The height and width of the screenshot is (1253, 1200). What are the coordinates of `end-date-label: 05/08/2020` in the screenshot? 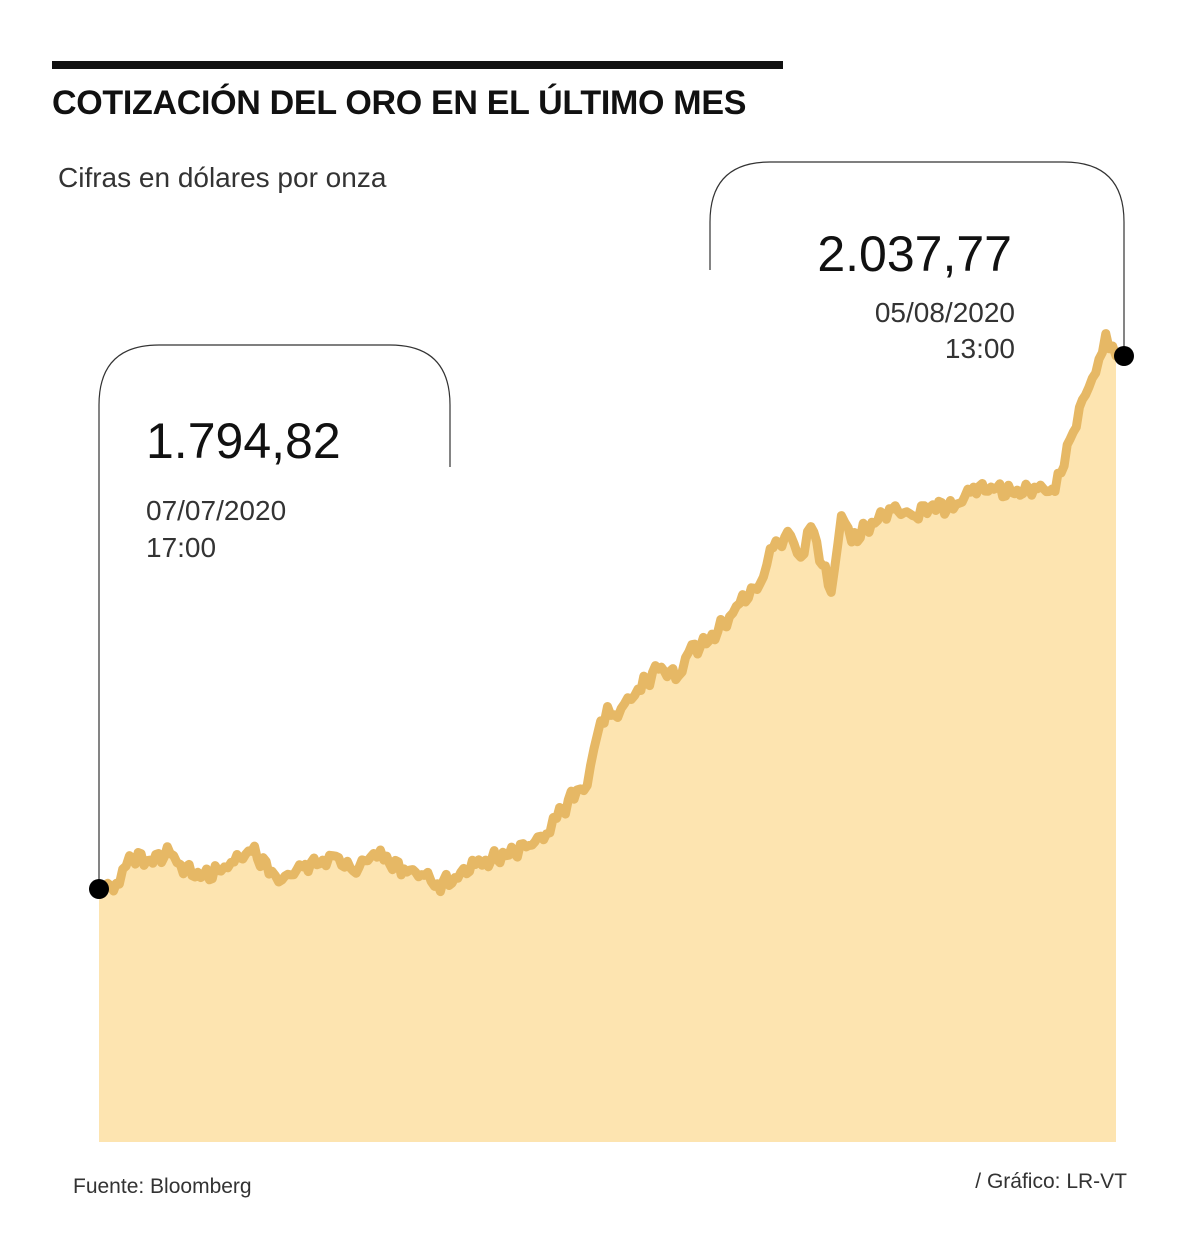 It's located at (945, 312).